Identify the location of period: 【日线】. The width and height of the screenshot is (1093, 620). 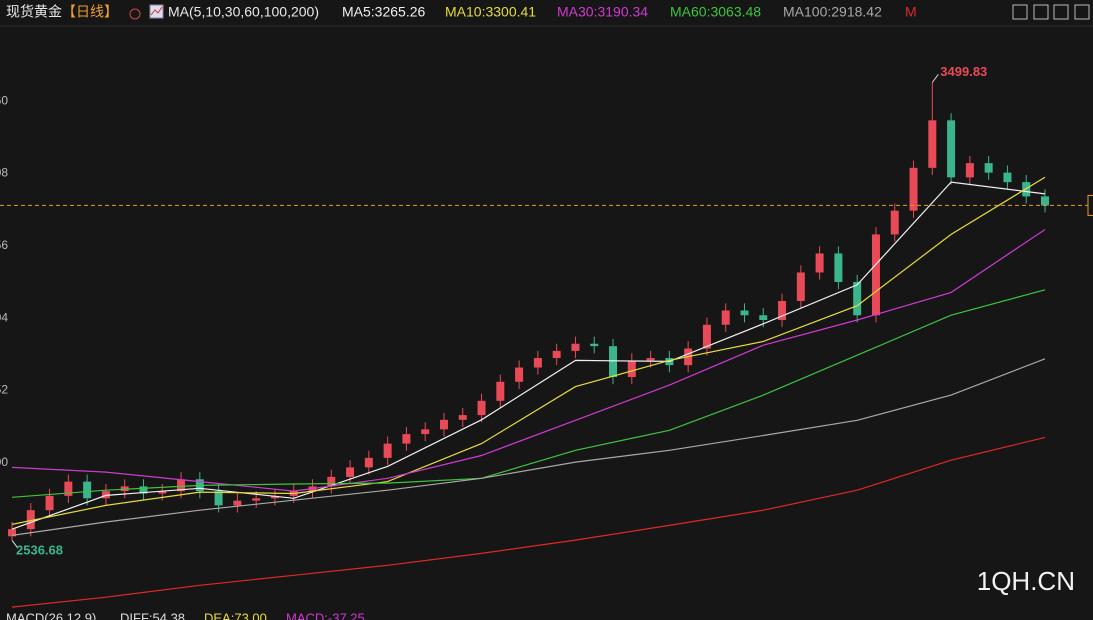
(90, 12).